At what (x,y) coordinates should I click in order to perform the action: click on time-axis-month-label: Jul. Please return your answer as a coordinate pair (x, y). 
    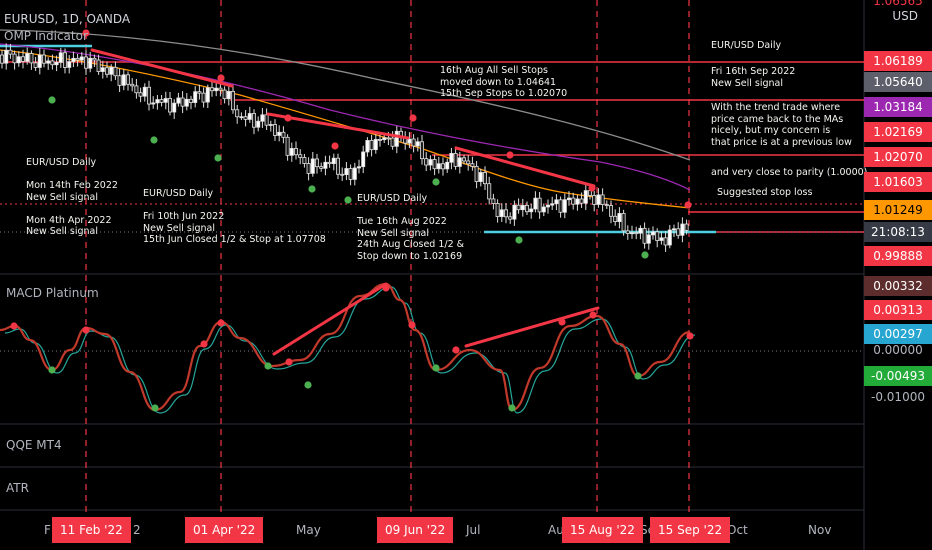
    Looking at the image, I should click on (473, 530).